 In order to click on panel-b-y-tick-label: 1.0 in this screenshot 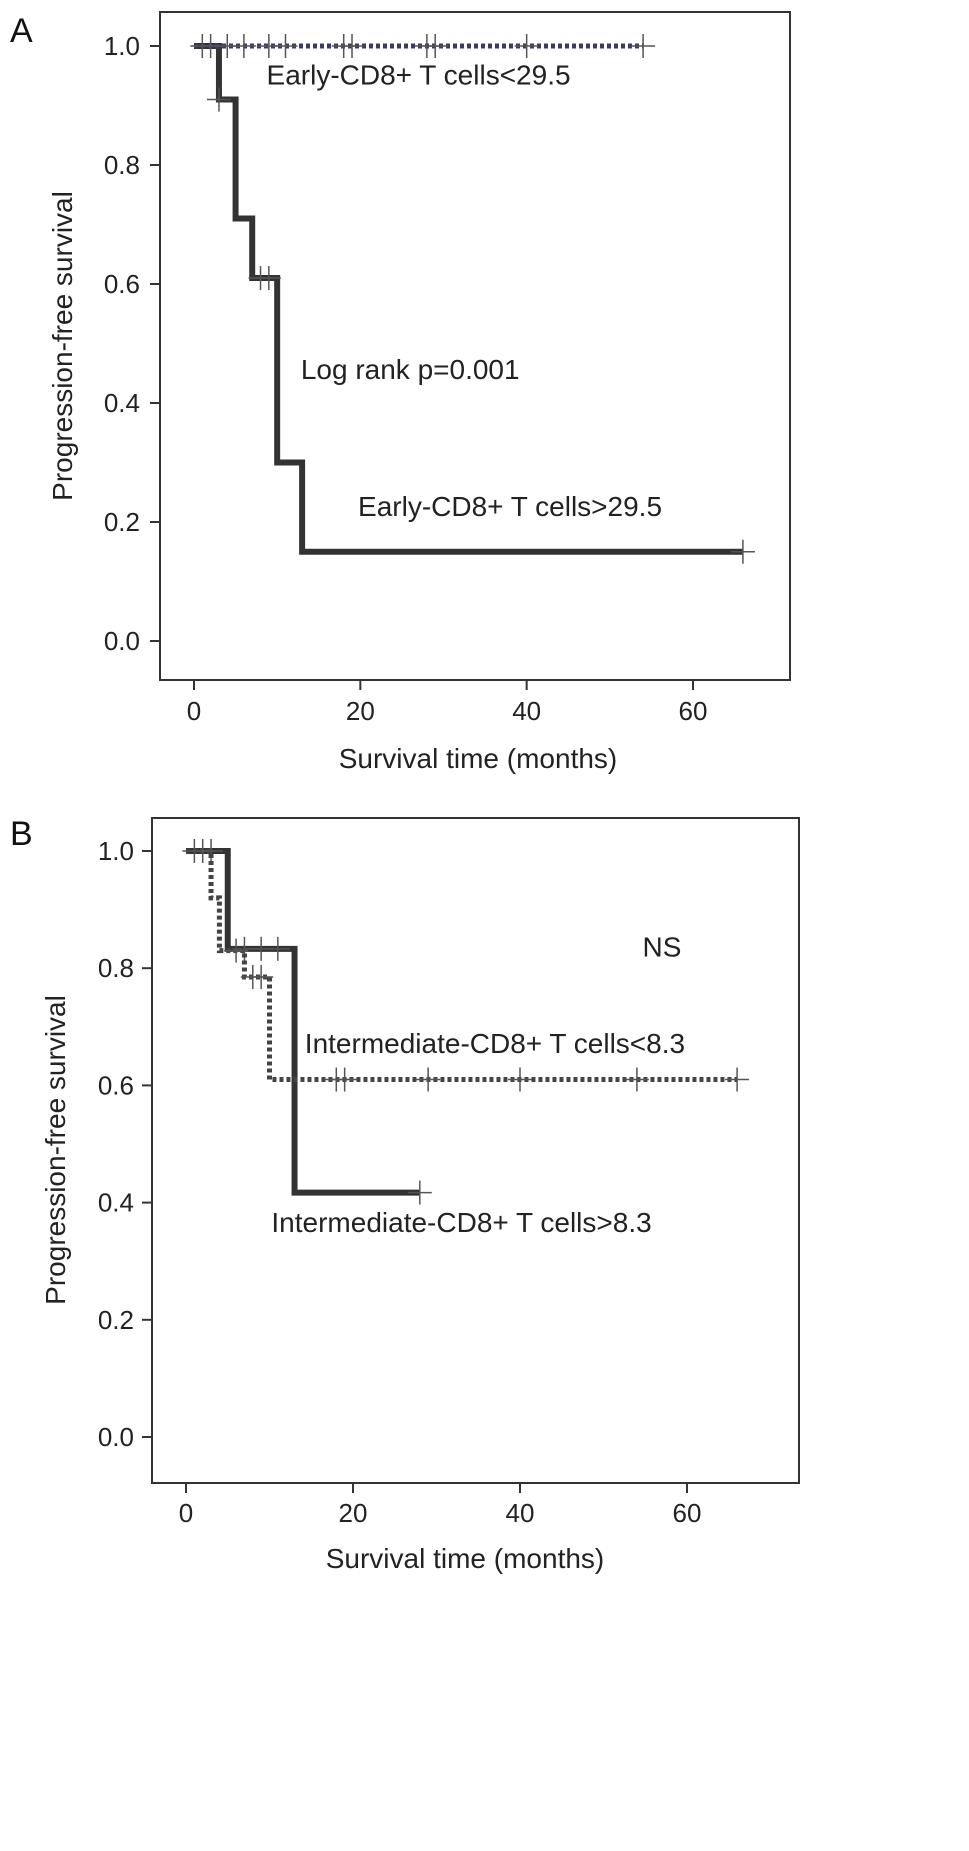, I will do `click(116, 851)`.